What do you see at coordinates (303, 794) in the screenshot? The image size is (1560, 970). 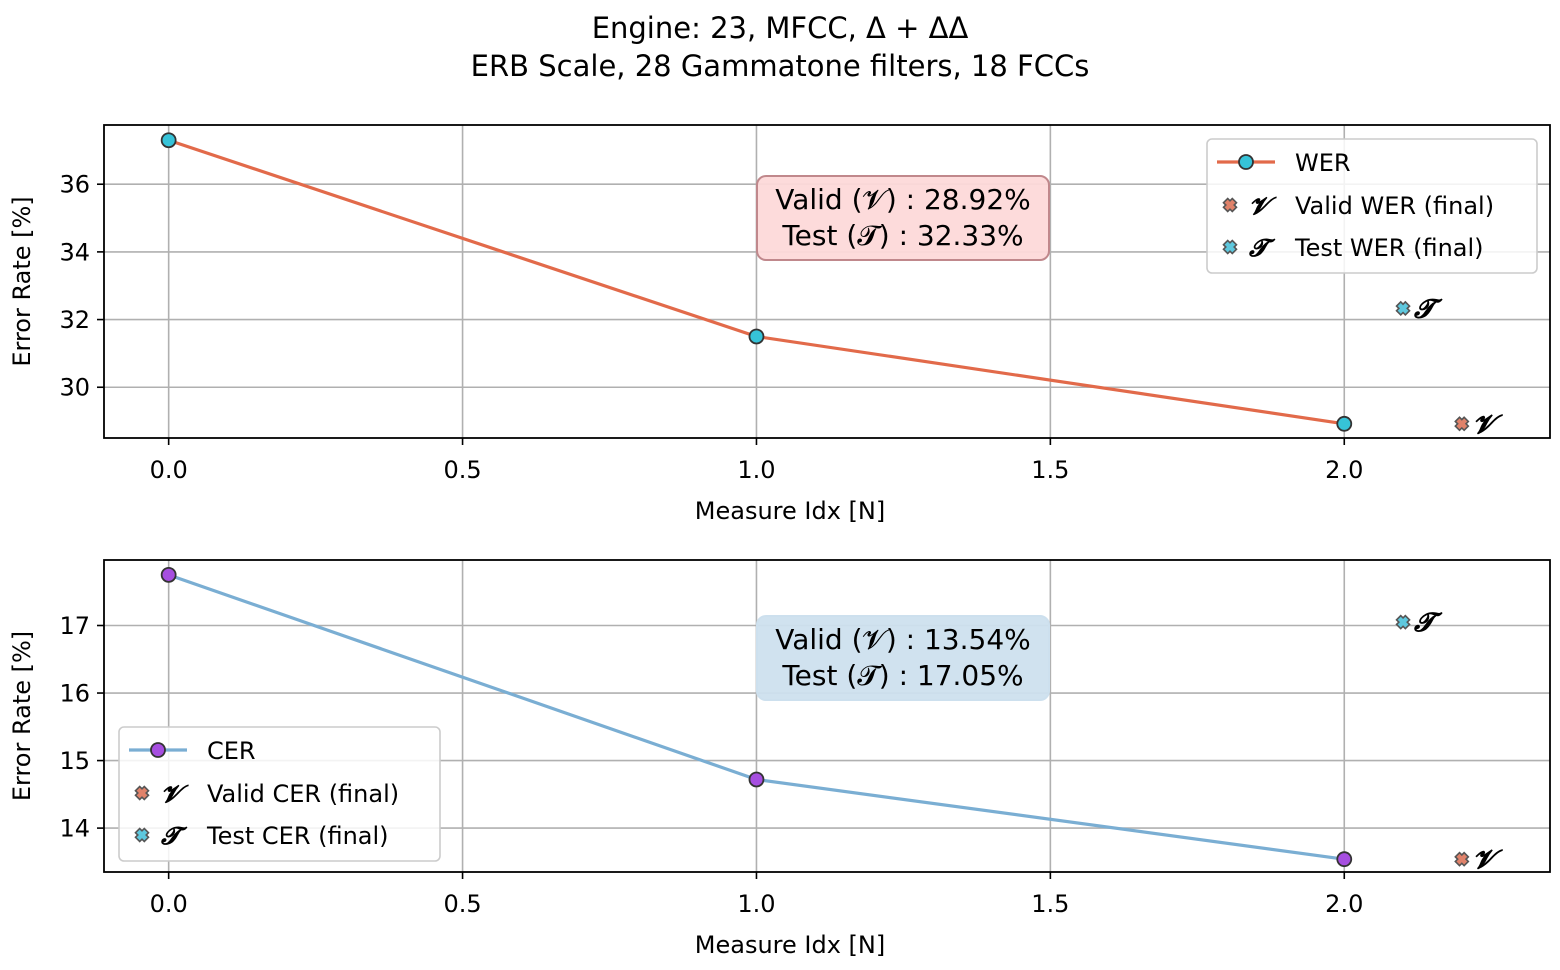 I see `legend-label: Valid CER (final)` at bounding box center [303, 794].